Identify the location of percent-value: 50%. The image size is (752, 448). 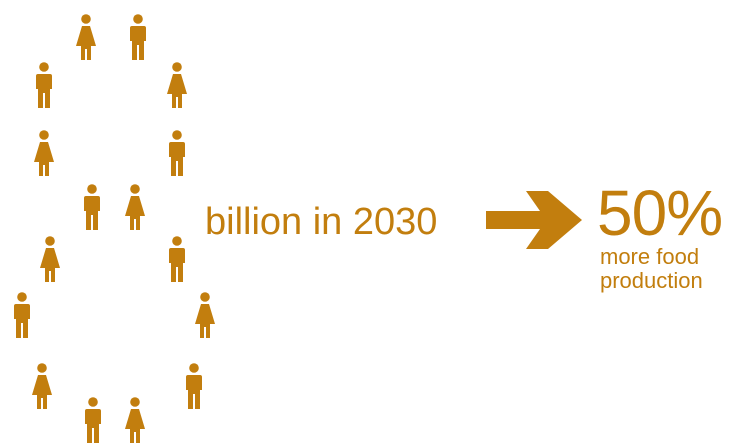
(660, 213).